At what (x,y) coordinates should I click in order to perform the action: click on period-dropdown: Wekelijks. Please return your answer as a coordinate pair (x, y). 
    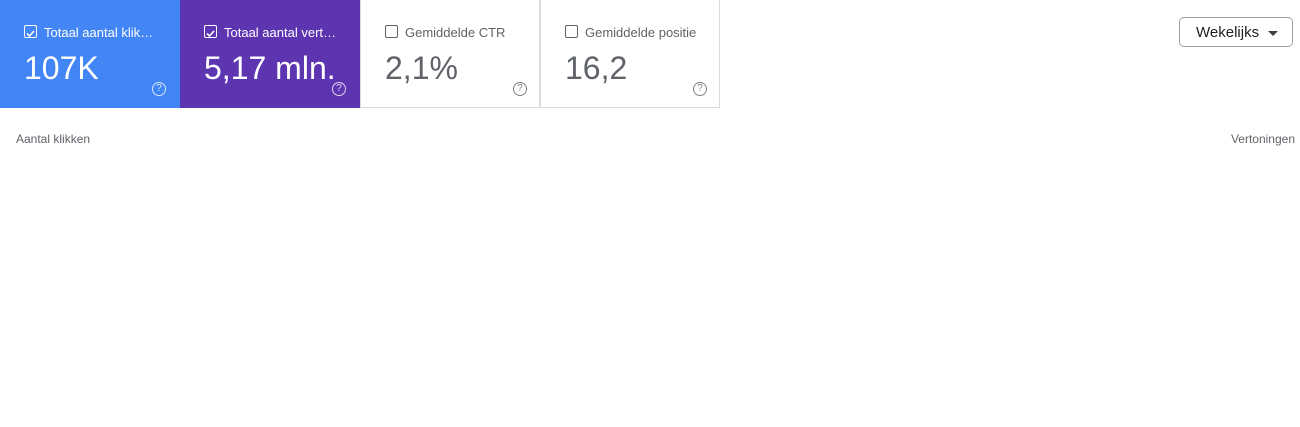
    Looking at the image, I should click on (1236, 32).